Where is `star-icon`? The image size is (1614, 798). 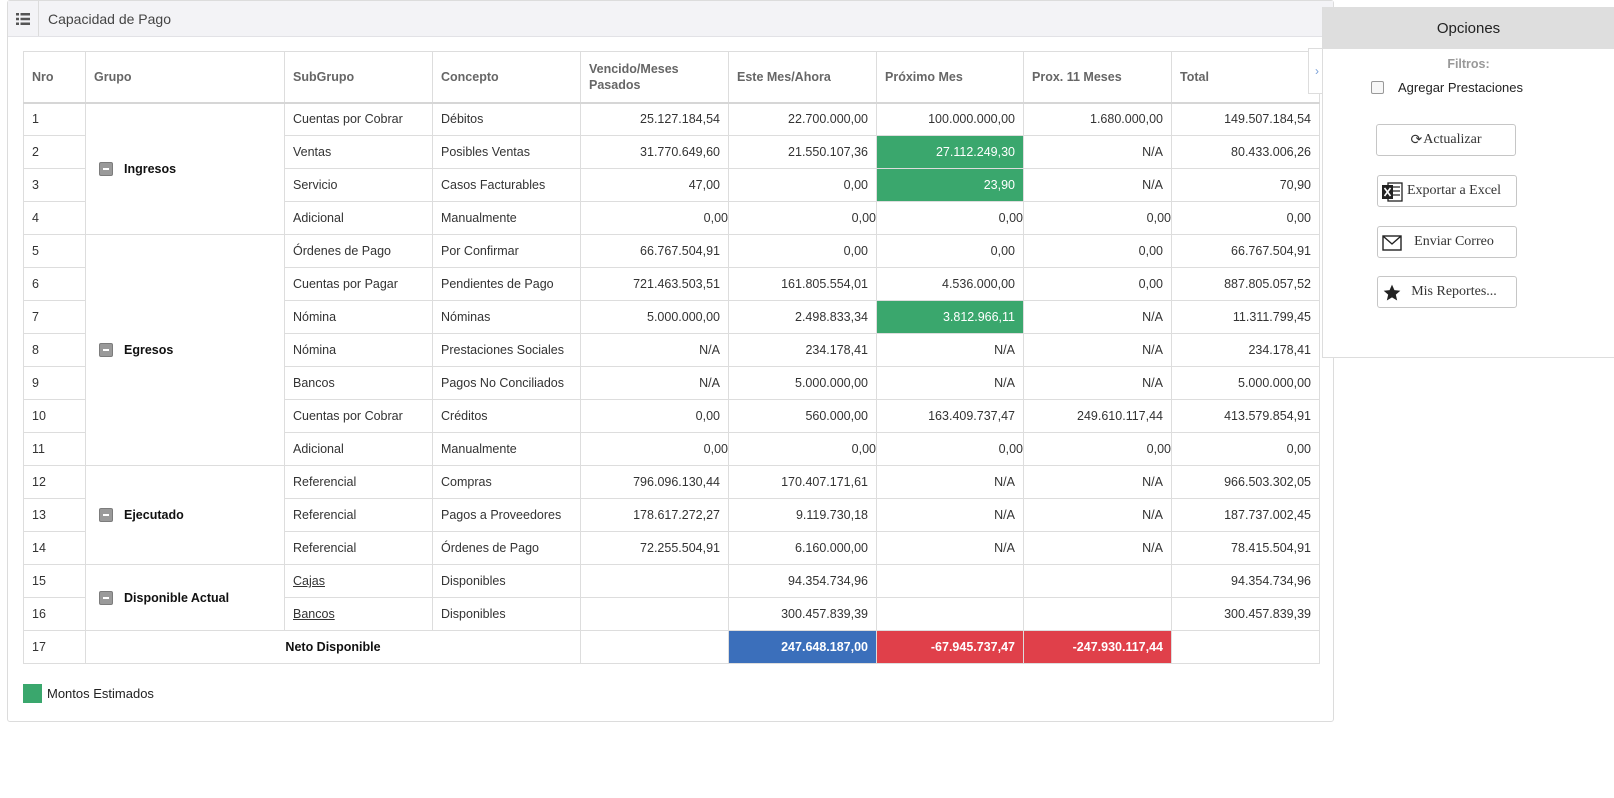
star-icon is located at coordinates (1392, 293).